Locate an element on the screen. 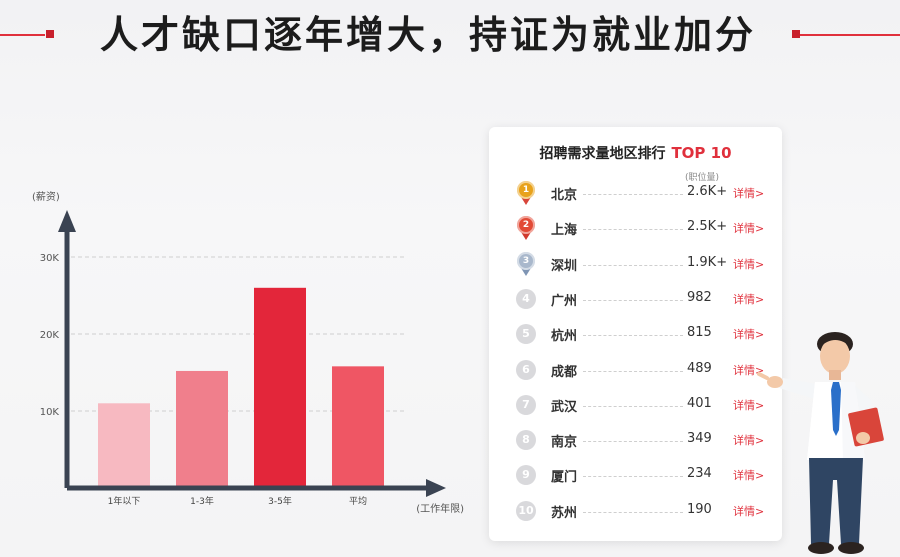  ranking-row: 10 苏州 190 详情> is located at coordinates (640, 511).